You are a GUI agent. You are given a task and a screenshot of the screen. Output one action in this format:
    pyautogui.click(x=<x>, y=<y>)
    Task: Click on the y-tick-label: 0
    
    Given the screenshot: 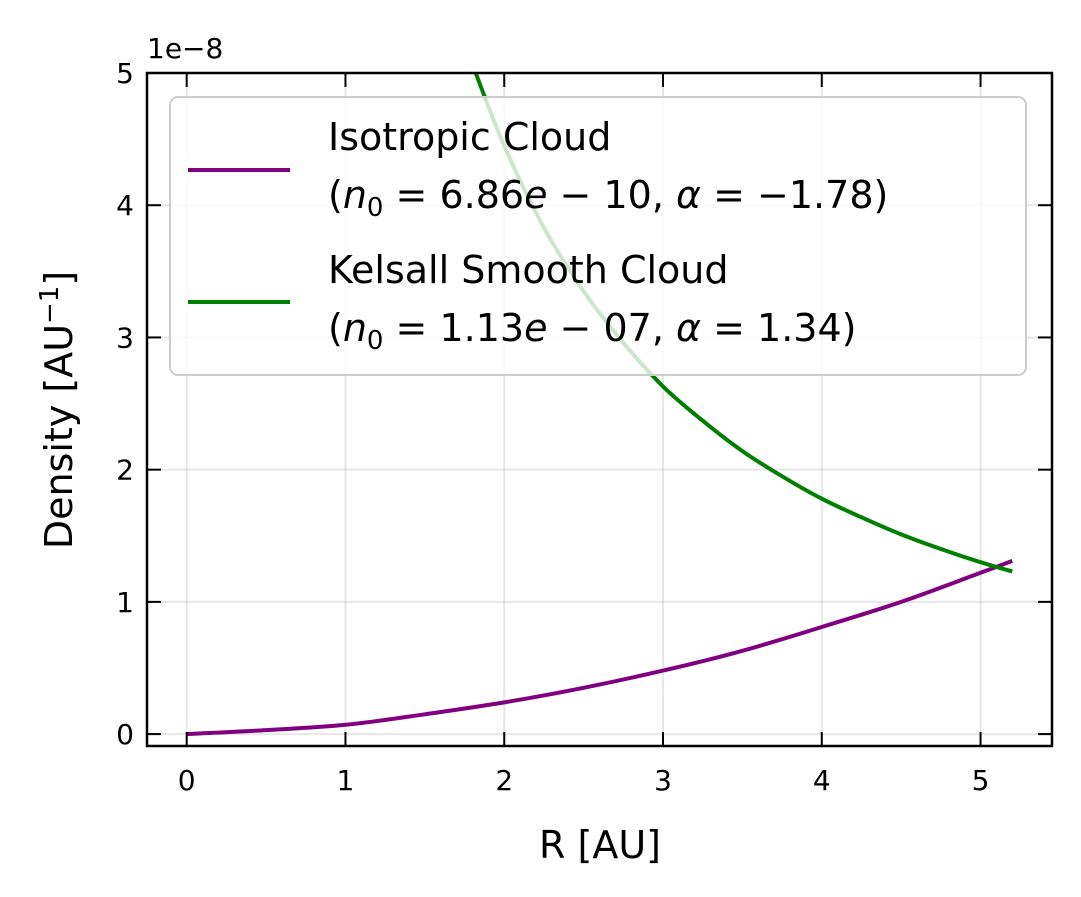 What is the action you would take?
    pyautogui.click(x=125, y=734)
    